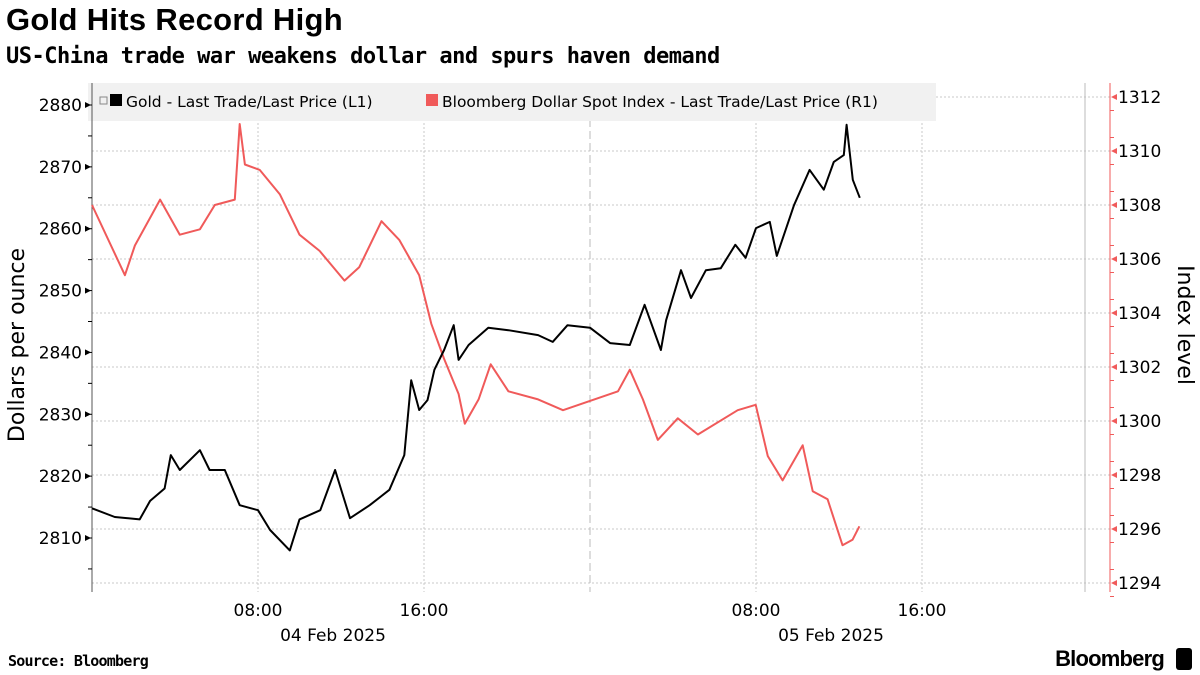  Describe the element at coordinates (831, 636) in the screenshot. I see `x-date-label: 05 Feb 2025` at that location.